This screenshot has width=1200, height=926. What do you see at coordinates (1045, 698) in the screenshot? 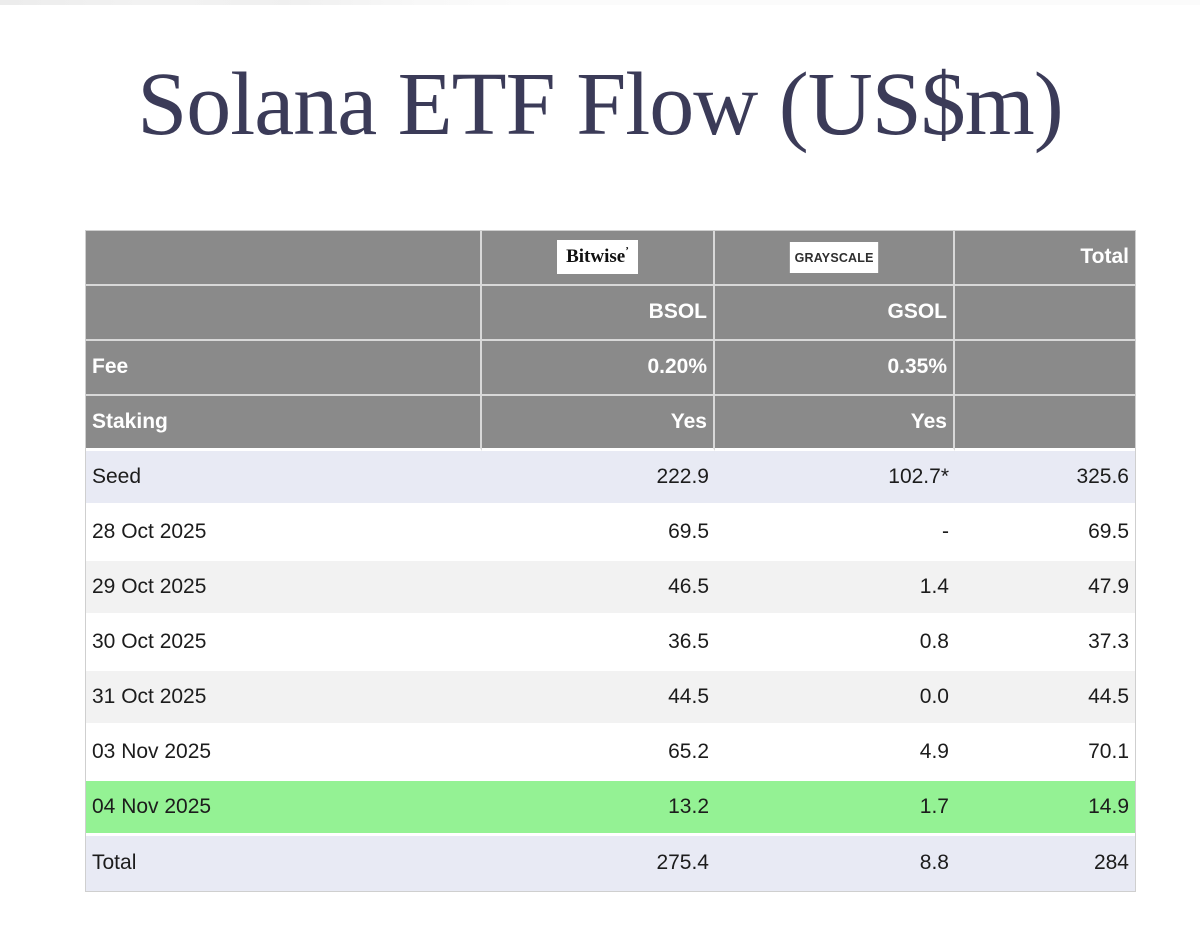
I see `total-value: 44.5` at bounding box center [1045, 698].